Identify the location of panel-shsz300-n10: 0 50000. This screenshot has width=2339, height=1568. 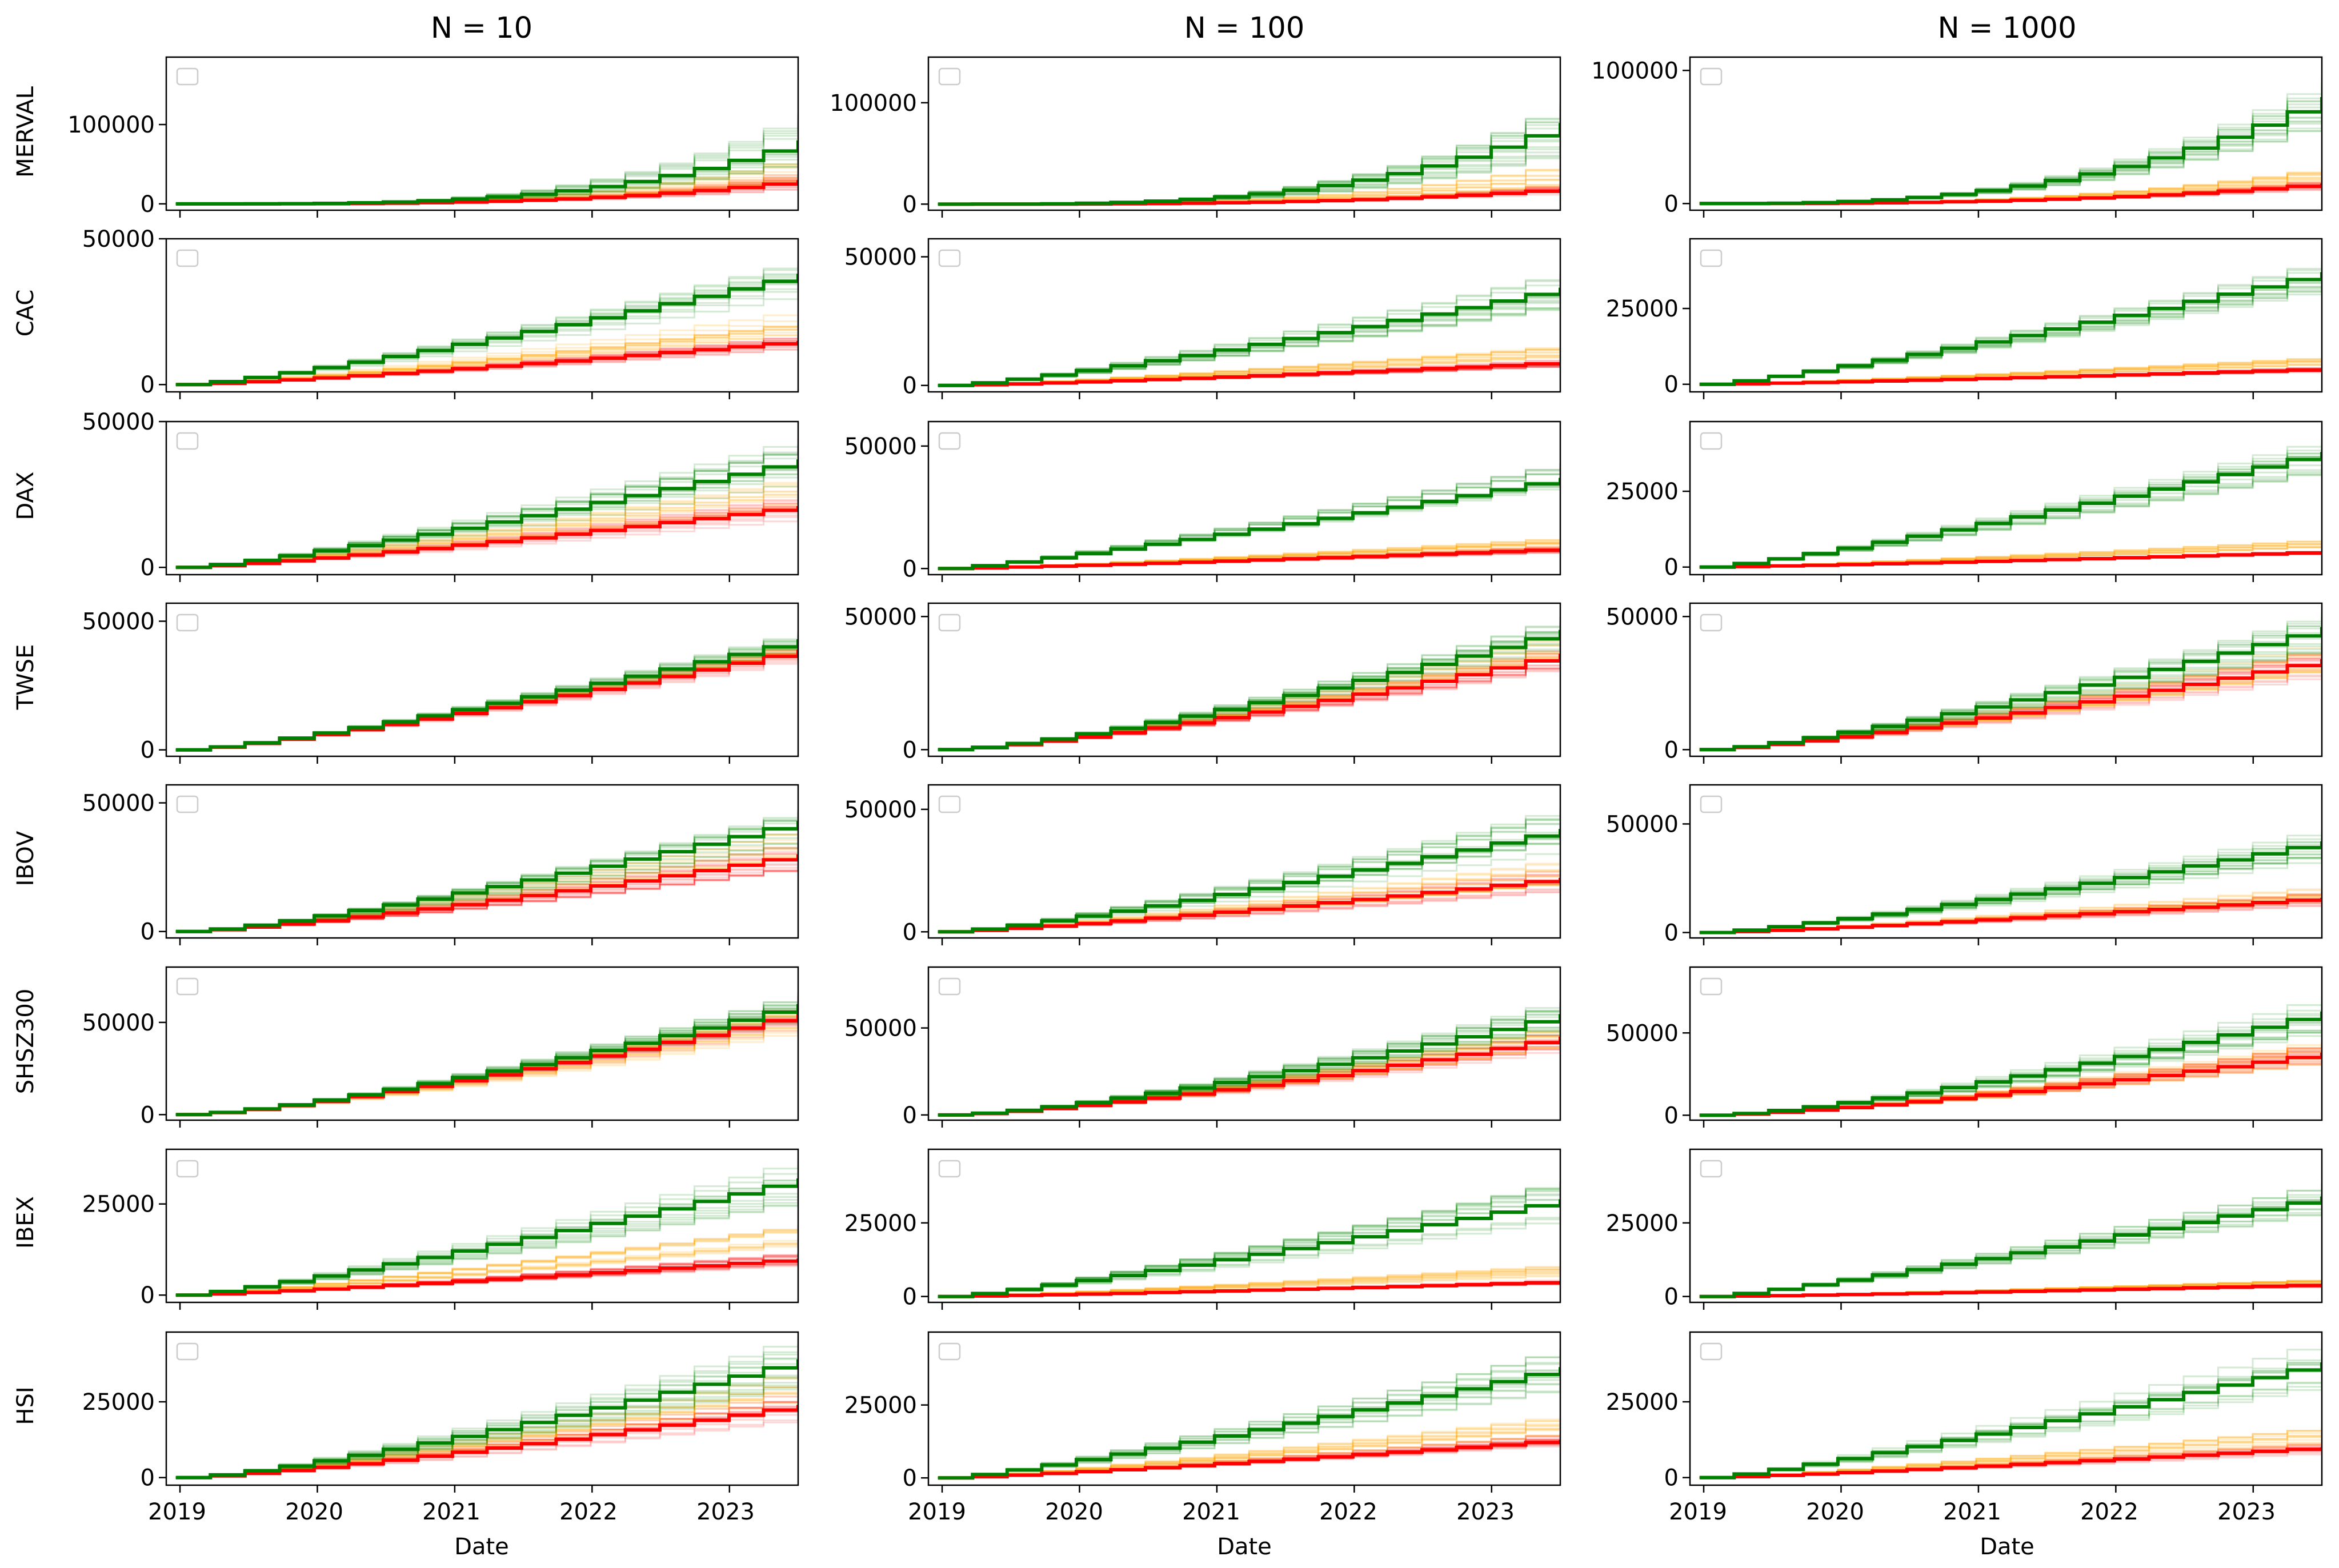
(440, 1047).